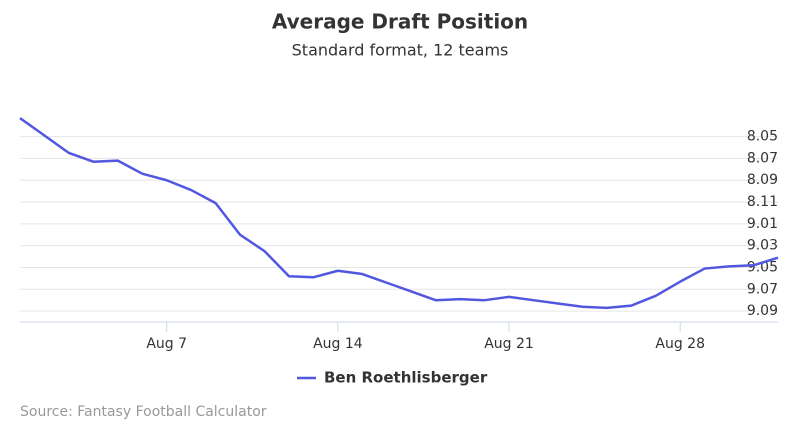 Image resolution: width=800 pixels, height=444 pixels. I want to click on source: Source: Fantasy Football Calculator, so click(143, 412).